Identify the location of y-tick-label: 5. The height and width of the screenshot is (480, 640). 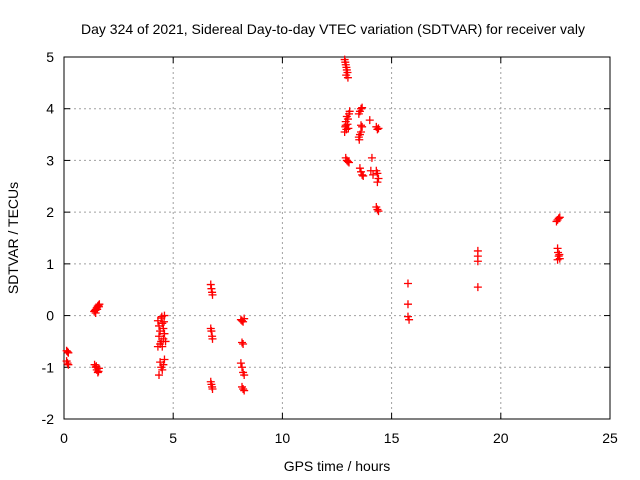
(50, 57).